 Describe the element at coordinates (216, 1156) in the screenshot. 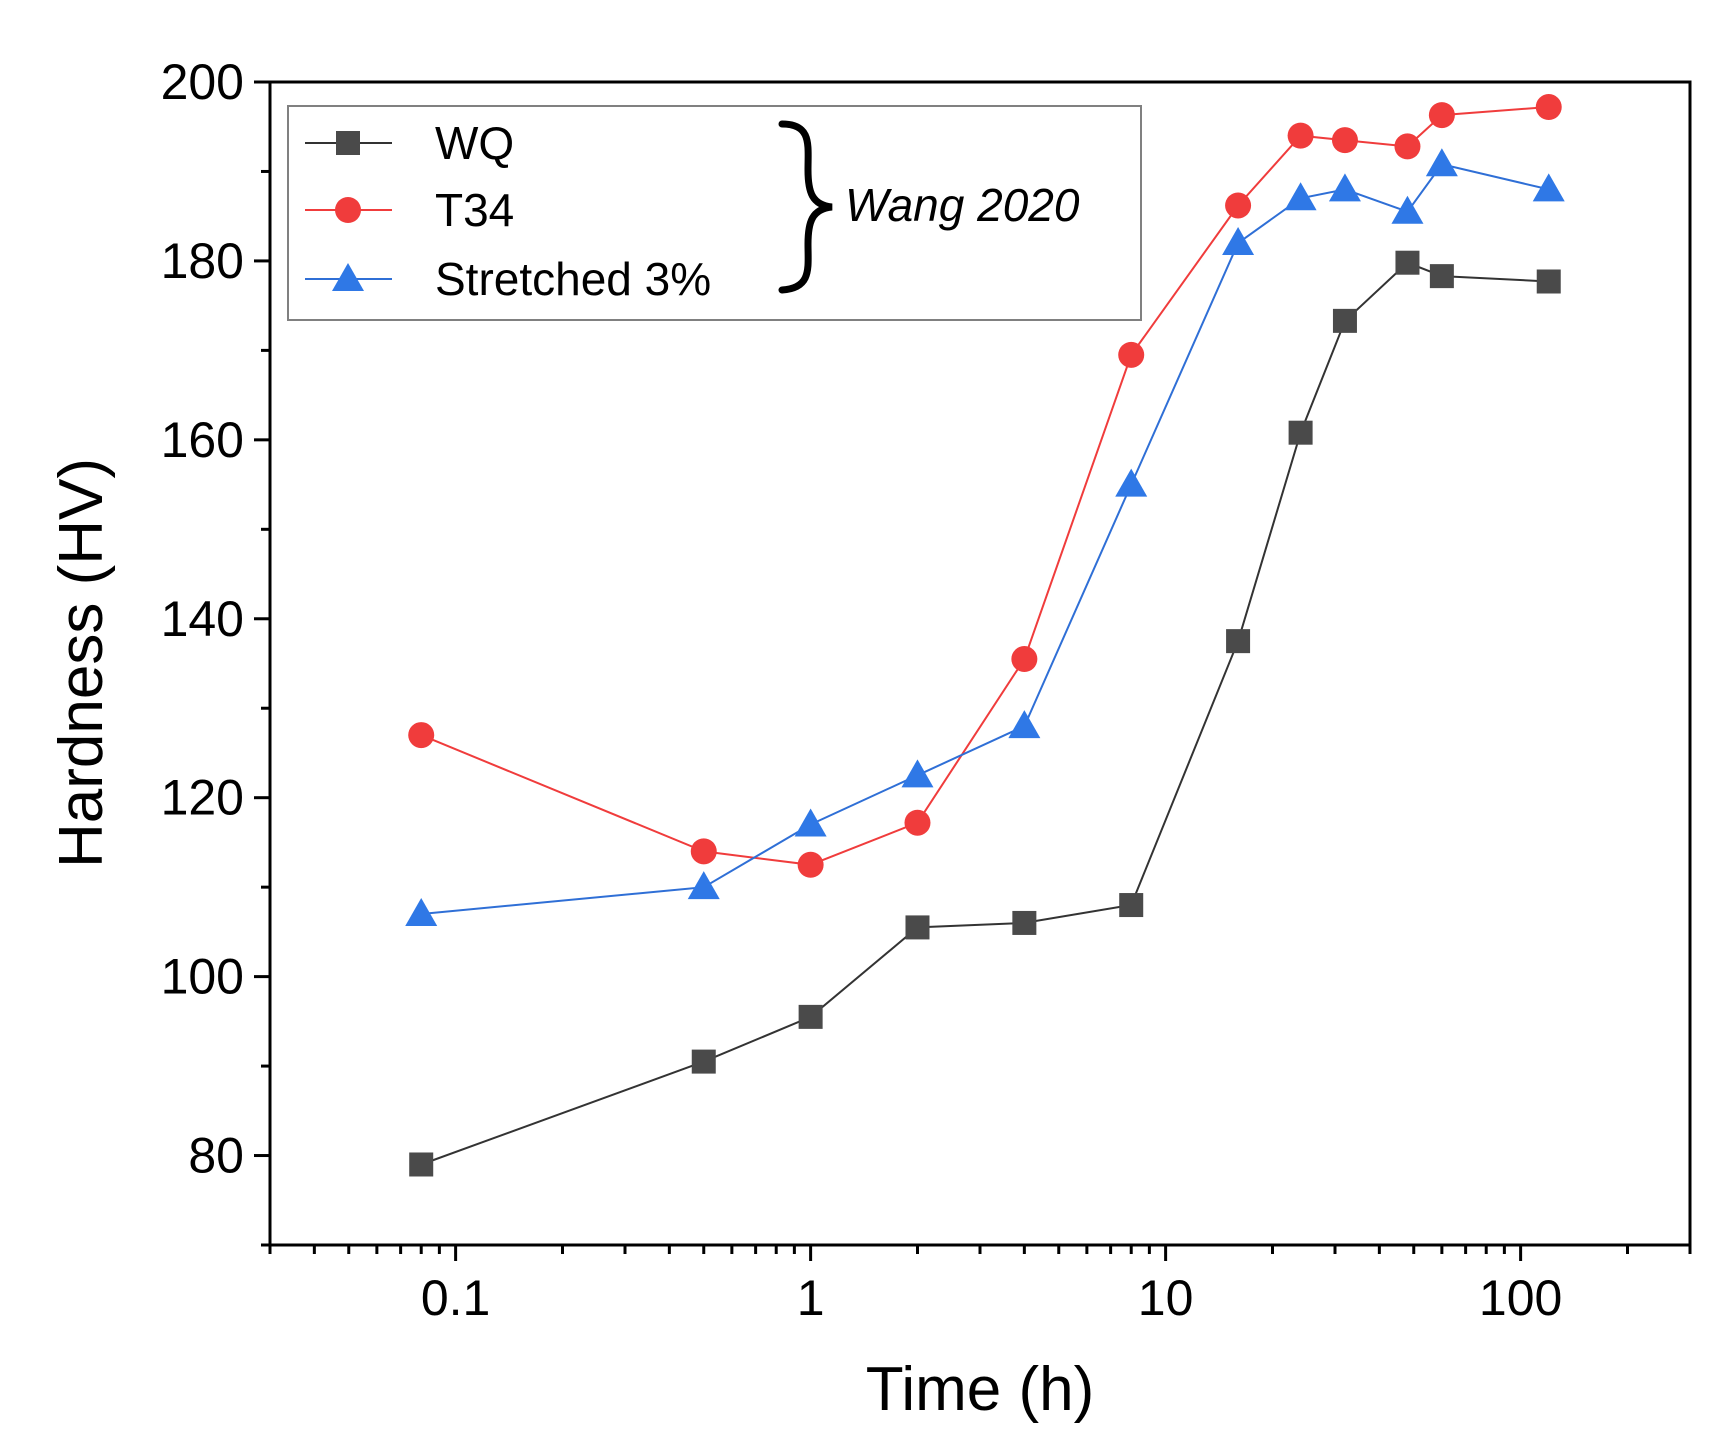

I see `y-tick-label: 80` at that location.